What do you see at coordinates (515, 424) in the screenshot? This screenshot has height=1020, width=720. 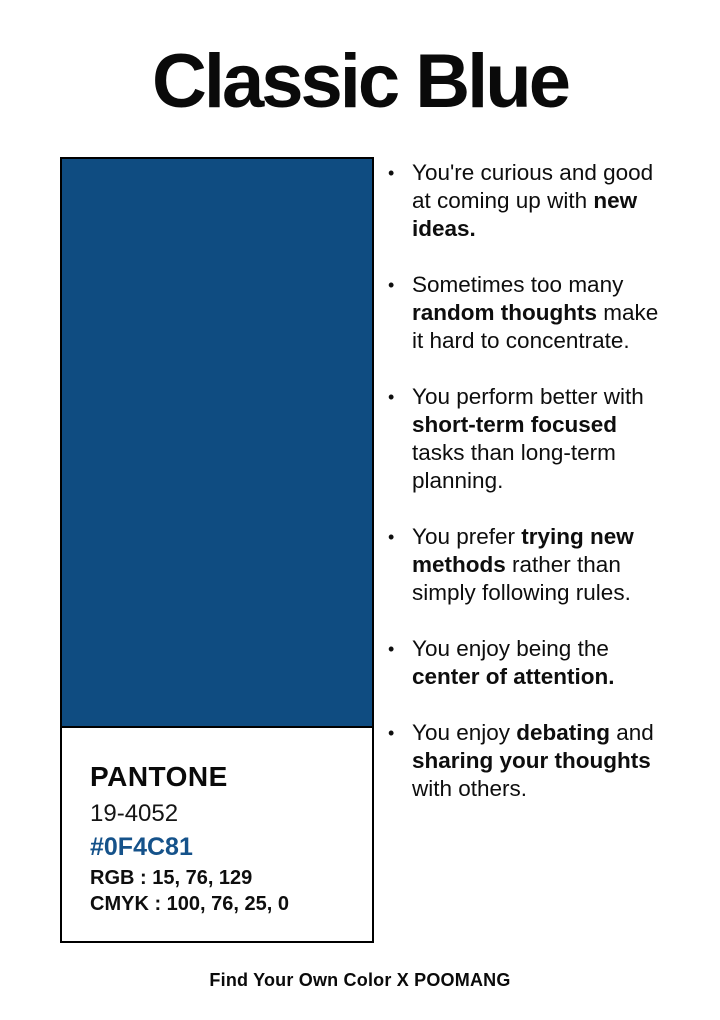 I see `trait-text-bold: short-term focused` at bounding box center [515, 424].